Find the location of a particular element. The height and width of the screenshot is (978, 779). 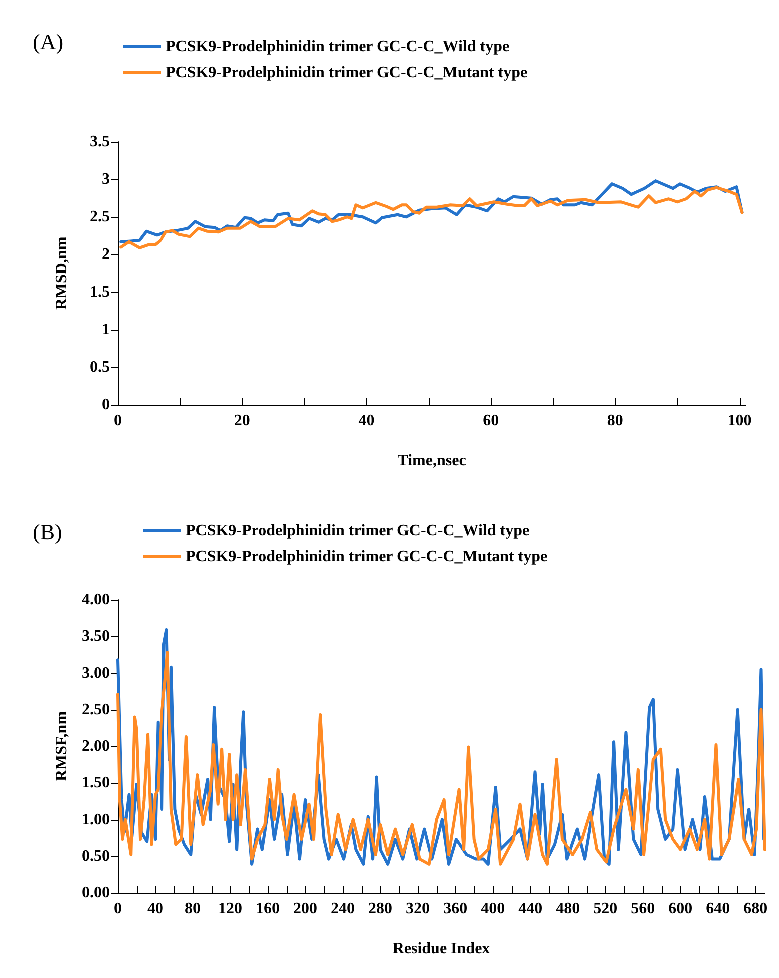

x-tick-label: 600 is located at coordinates (680, 909).